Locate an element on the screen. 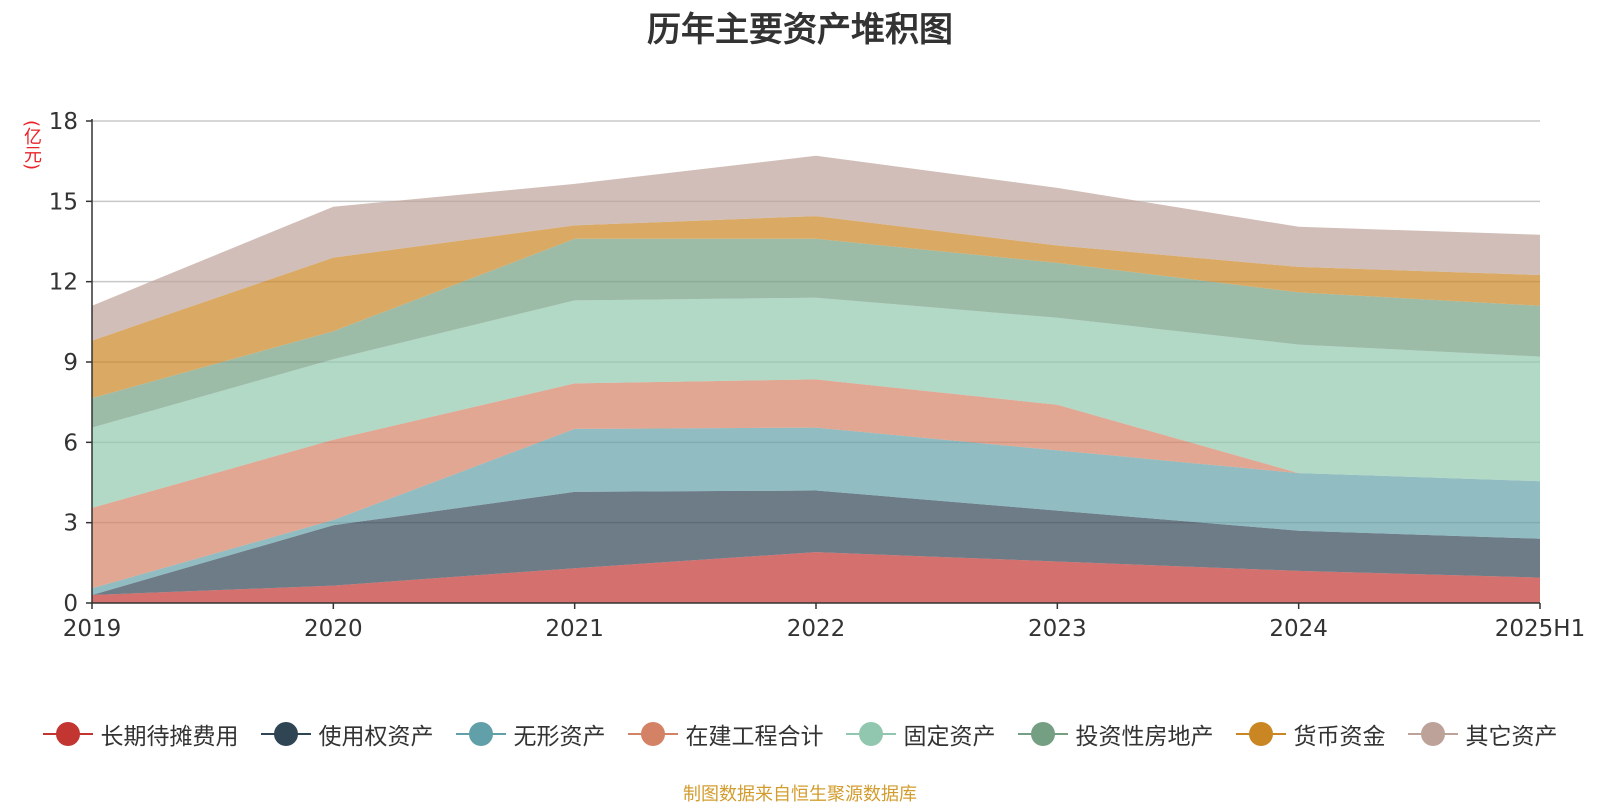 This screenshot has width=1600, height=806. y-axis-label: (亿元) is located at coordinates (31, 145).